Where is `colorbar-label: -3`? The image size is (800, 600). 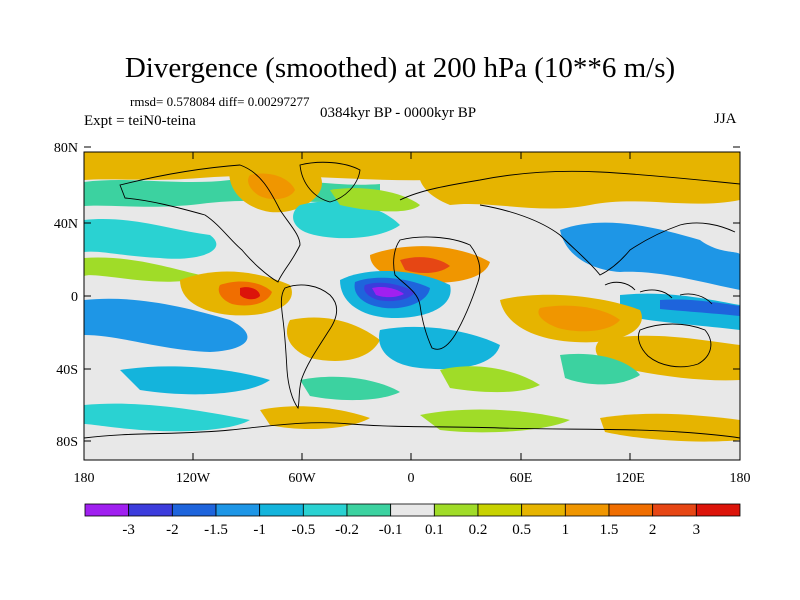
colorbar-label: -3 is located at coordinates (128, 530).